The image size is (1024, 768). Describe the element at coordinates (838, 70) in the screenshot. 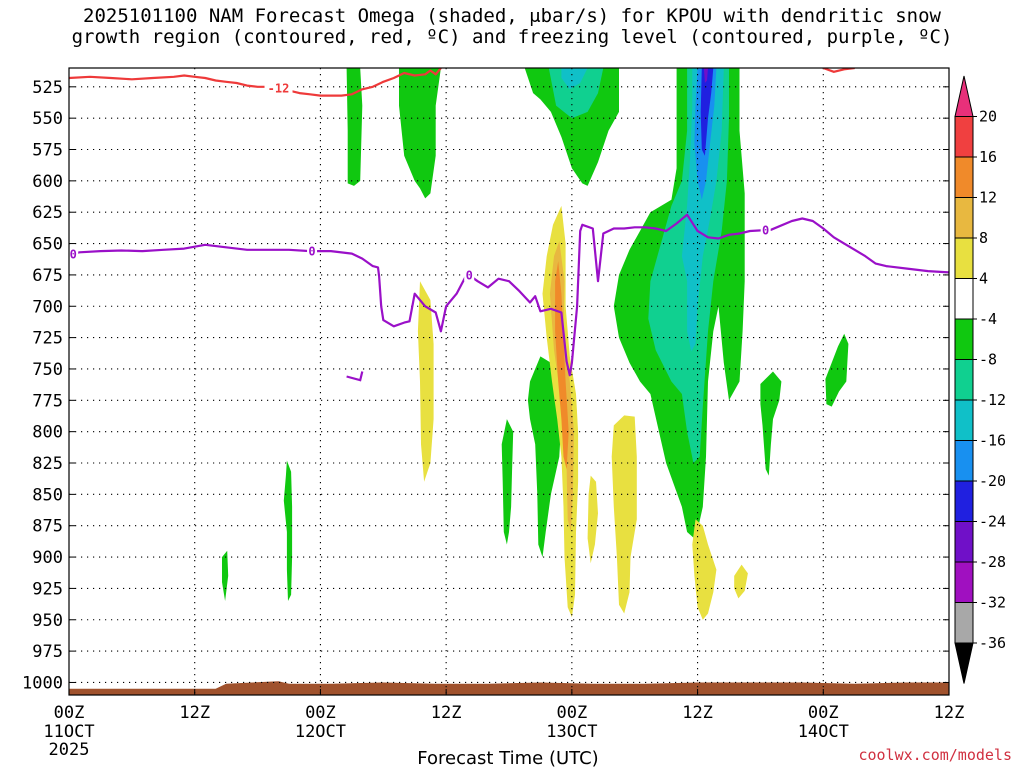

I see `dgz-contour-segment` at that location.